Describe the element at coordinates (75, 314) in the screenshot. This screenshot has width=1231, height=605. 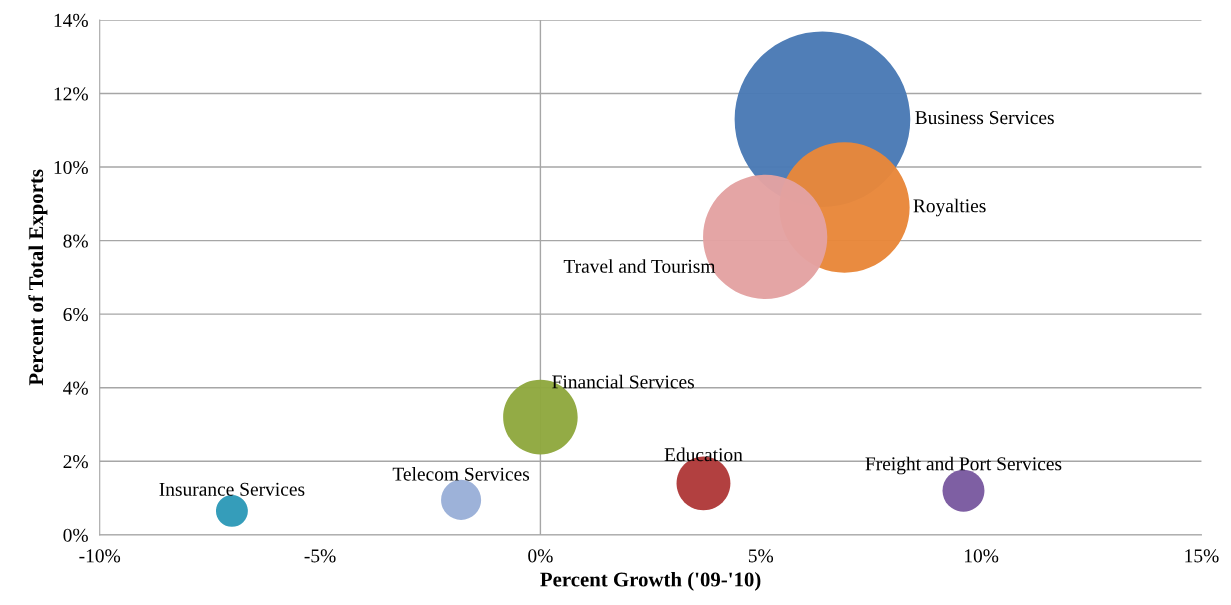
I see `y-tick-label: 6%` at that location.